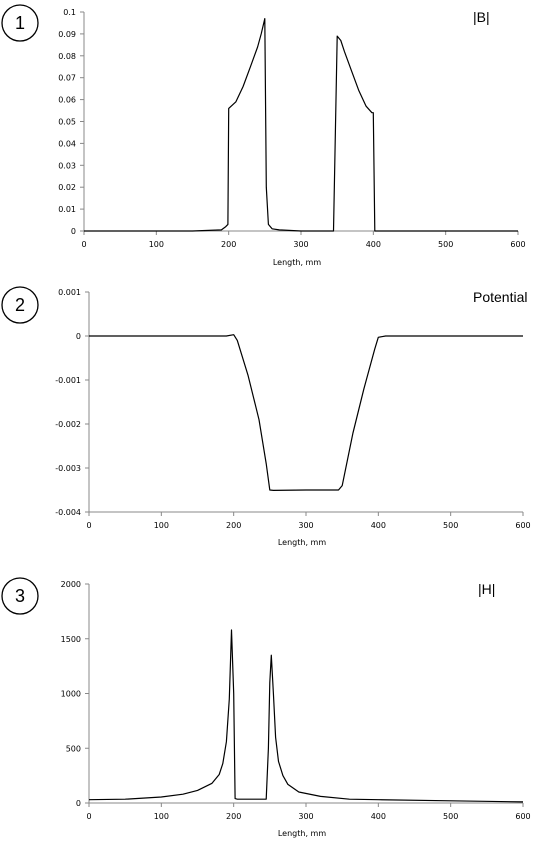  Describe the element at coordinates (67, 122) in the screenshot. I see `y-tick-label: 0.05` at that location.